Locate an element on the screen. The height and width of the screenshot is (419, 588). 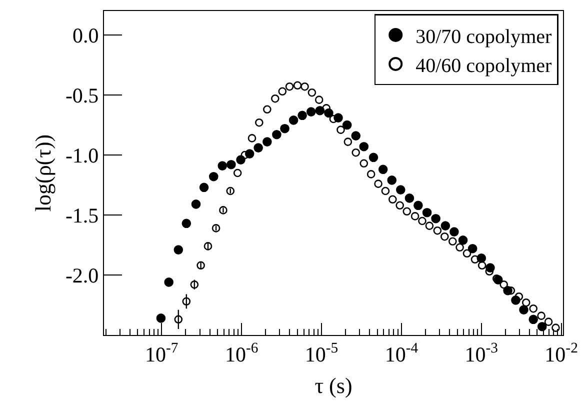
legend-label: 40/60 copolymer is located at coordinates (484, 65).